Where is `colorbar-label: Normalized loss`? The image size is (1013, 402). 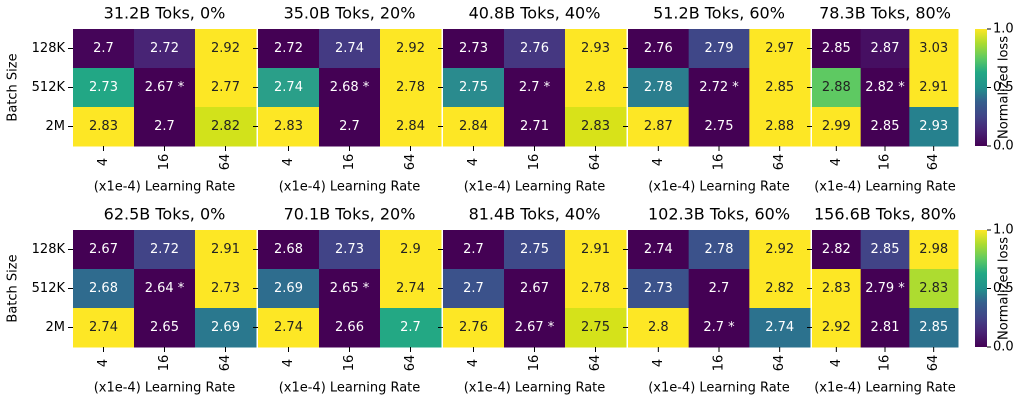 colorbar-label: Normalized loss is located at coordinates (1004, 87).